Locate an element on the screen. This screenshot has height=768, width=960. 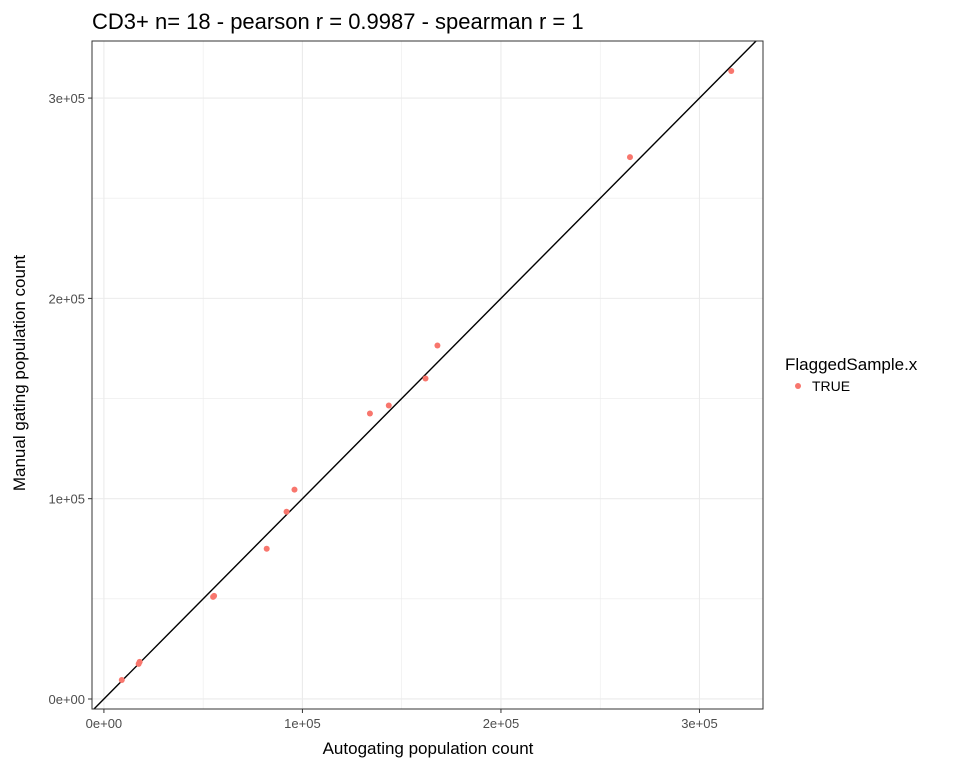
x-tick-label: 1e+05 is located at coordinates (302, 723).